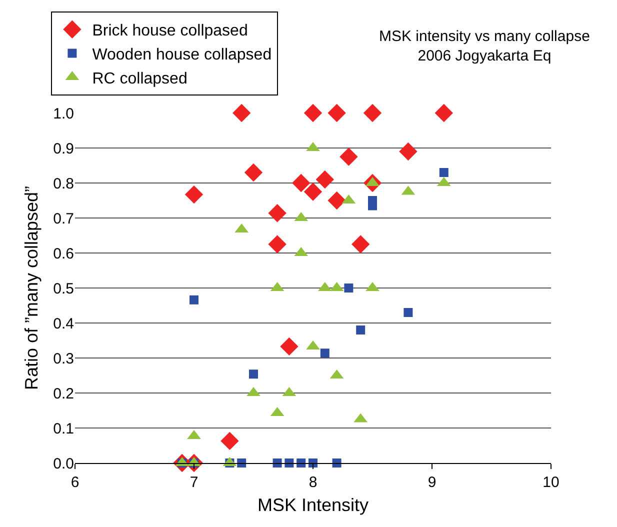  What do you see at coordinates (313, 482) in the screenshot?
I see `x-tick-label: 8` at bounding box center [313, 482].